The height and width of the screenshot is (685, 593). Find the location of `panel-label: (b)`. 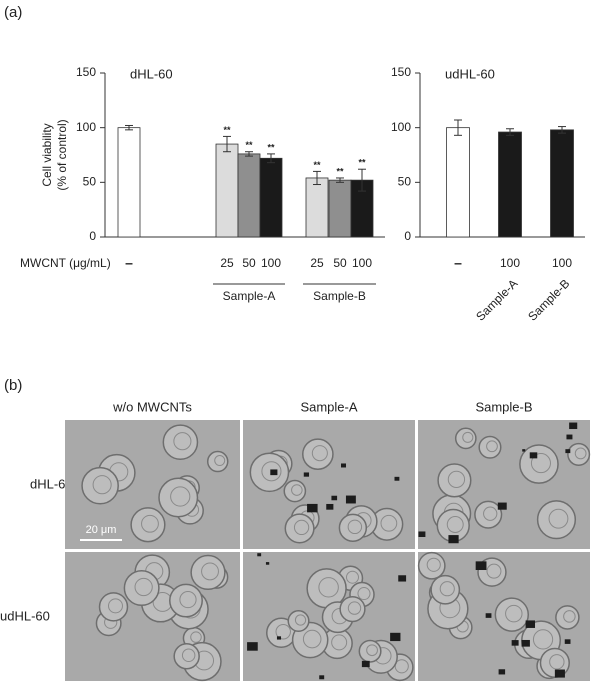

panel-label: (b) is located at coordinates (13, 385).